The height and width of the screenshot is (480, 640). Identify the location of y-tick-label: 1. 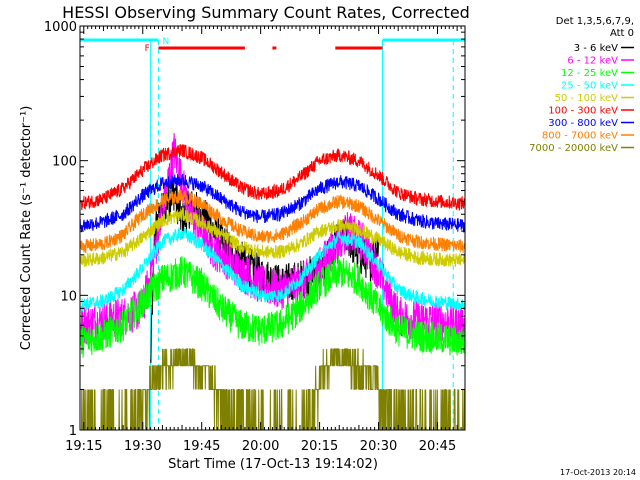
(73, 431).